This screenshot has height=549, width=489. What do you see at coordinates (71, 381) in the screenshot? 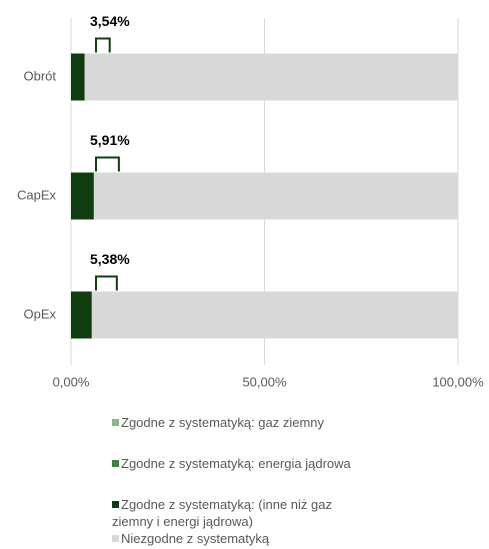
I see `x-tick-label: 0,00%` at bounding box center [71, 381].